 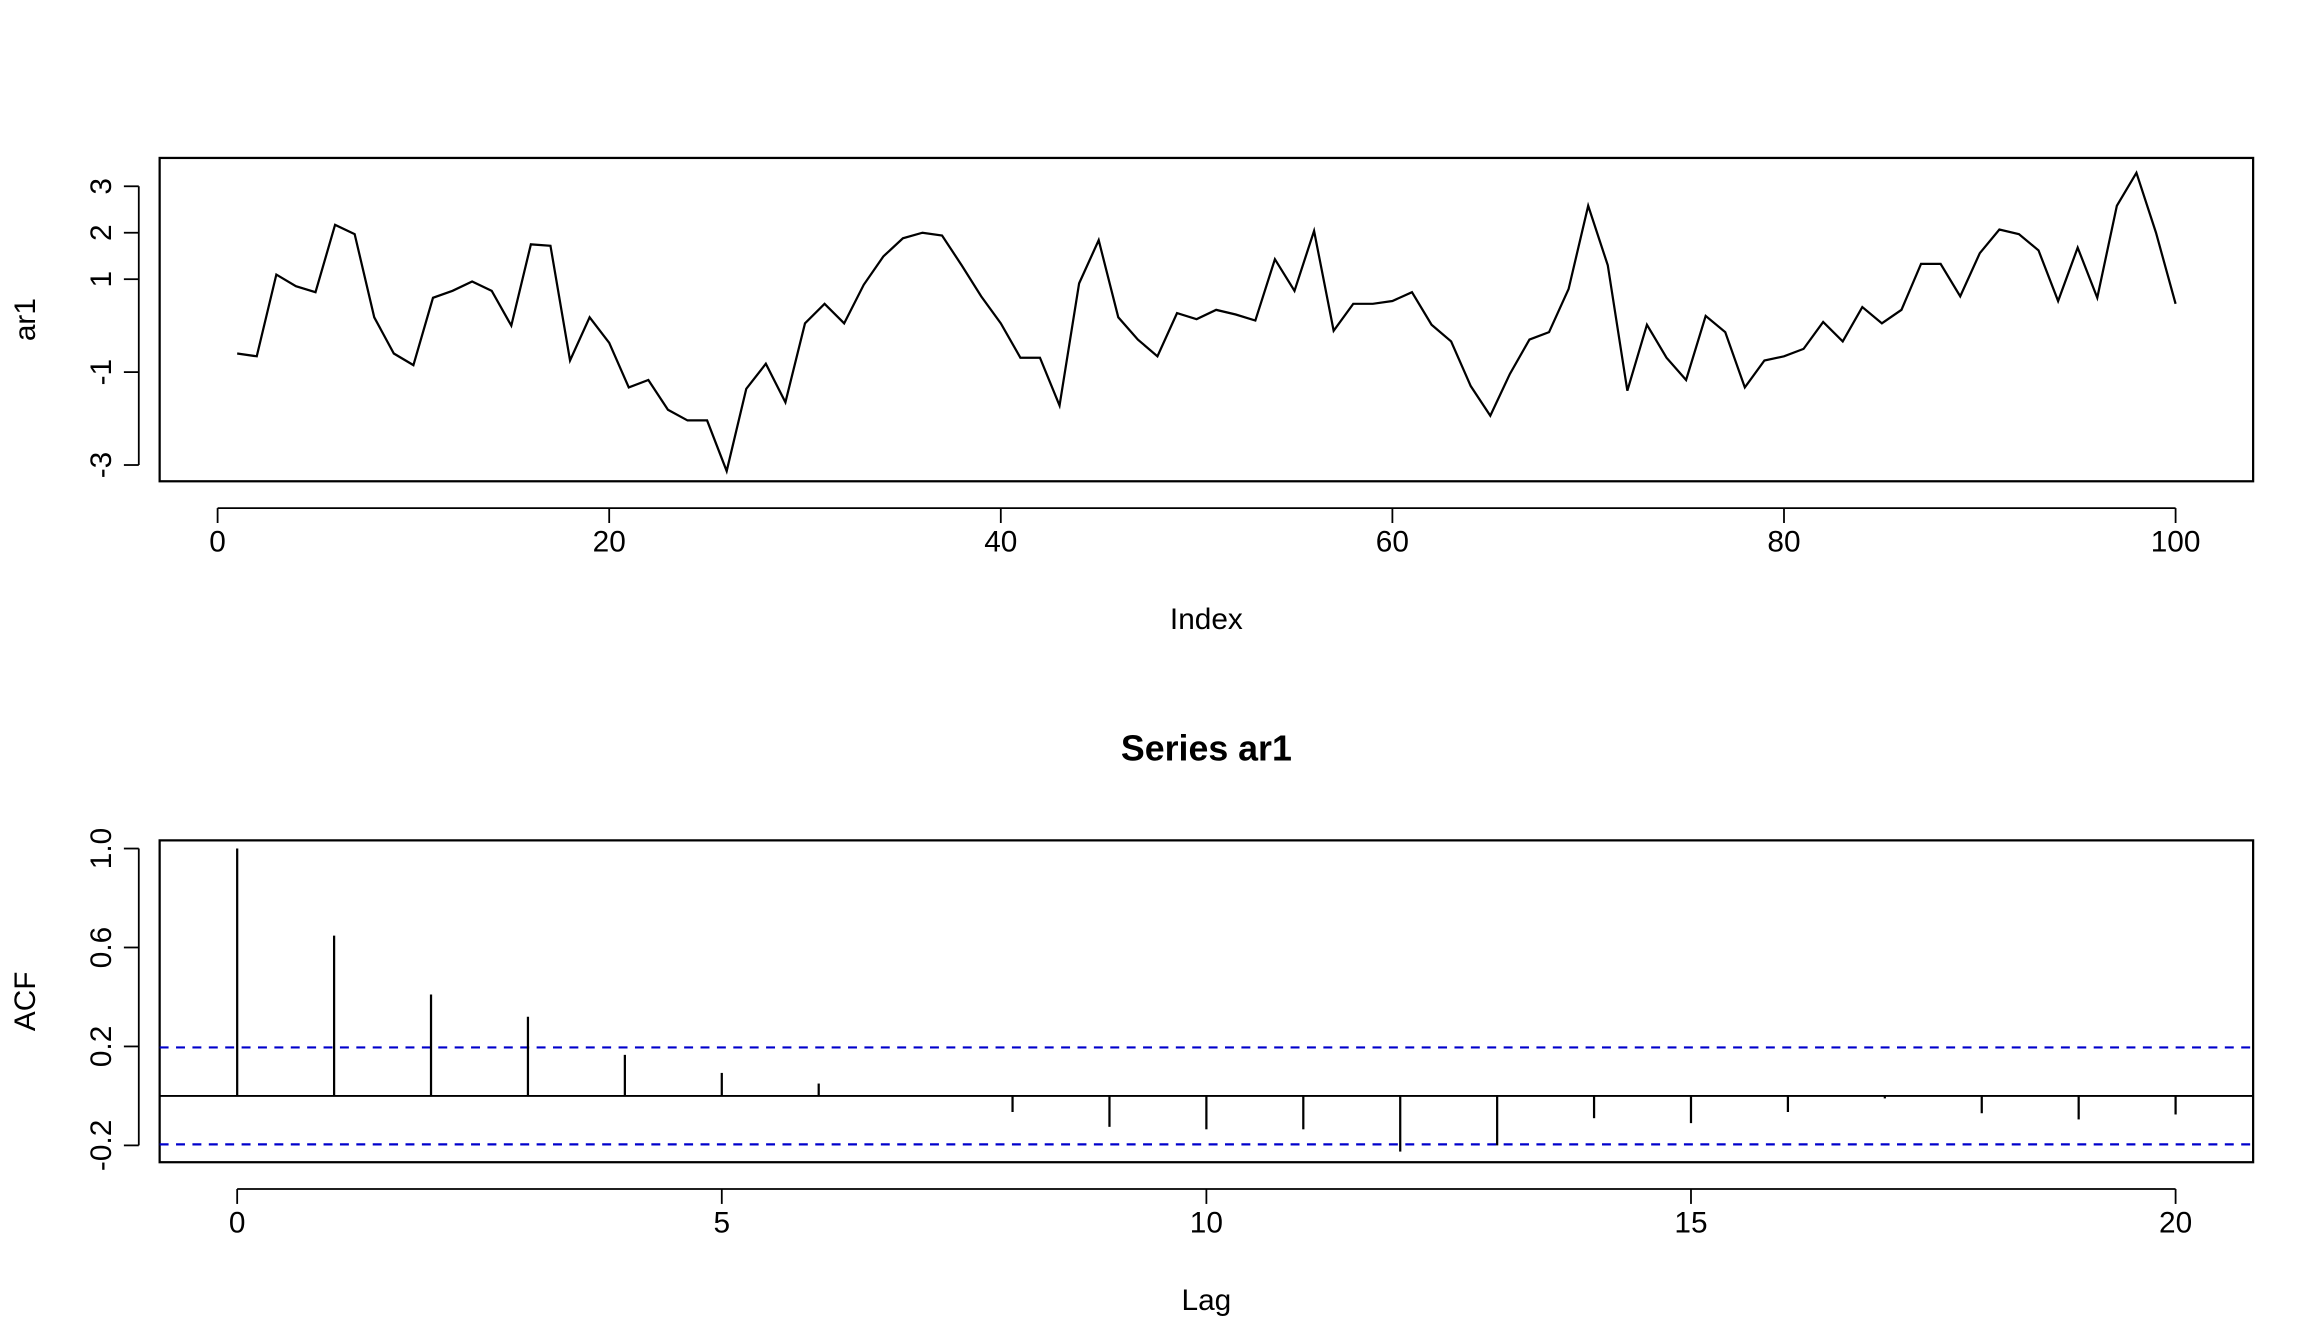 What do you see at coordinates (1206, 748) in the screenshot?
I see `chart-title: Series ar1` at bounding box center [1206, 748].